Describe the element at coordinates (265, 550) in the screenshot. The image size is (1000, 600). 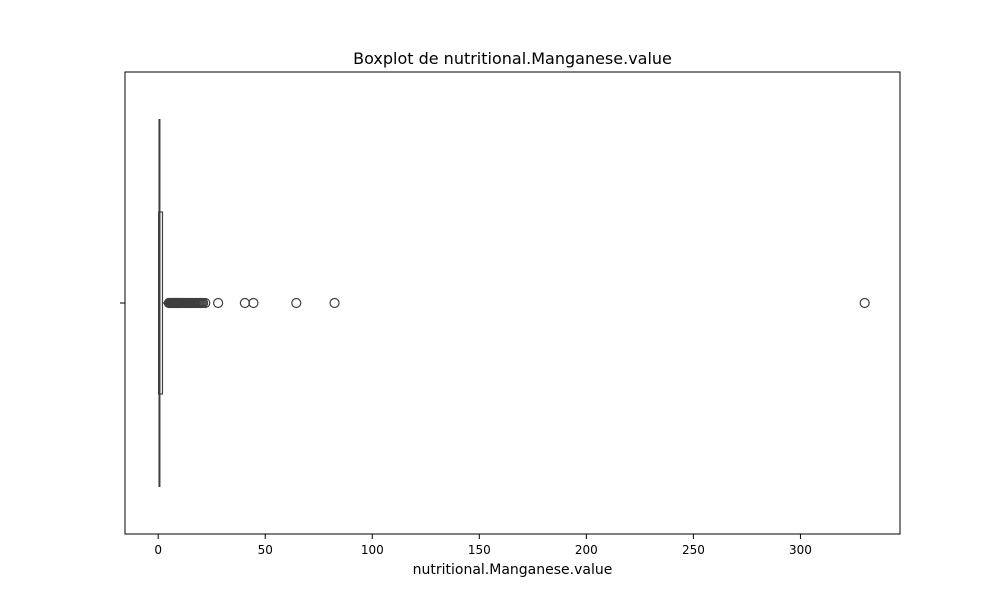
I see `x-tick-label: 50` at that location.